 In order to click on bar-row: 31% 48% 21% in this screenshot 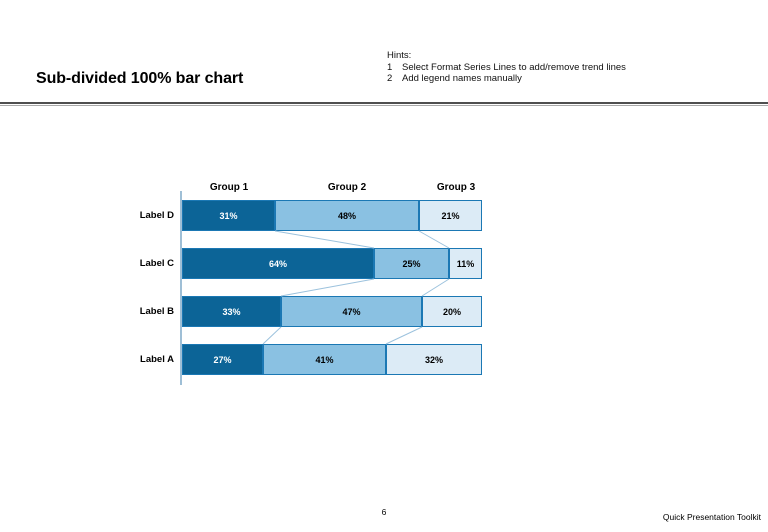, I will do `click(332, 215)`.